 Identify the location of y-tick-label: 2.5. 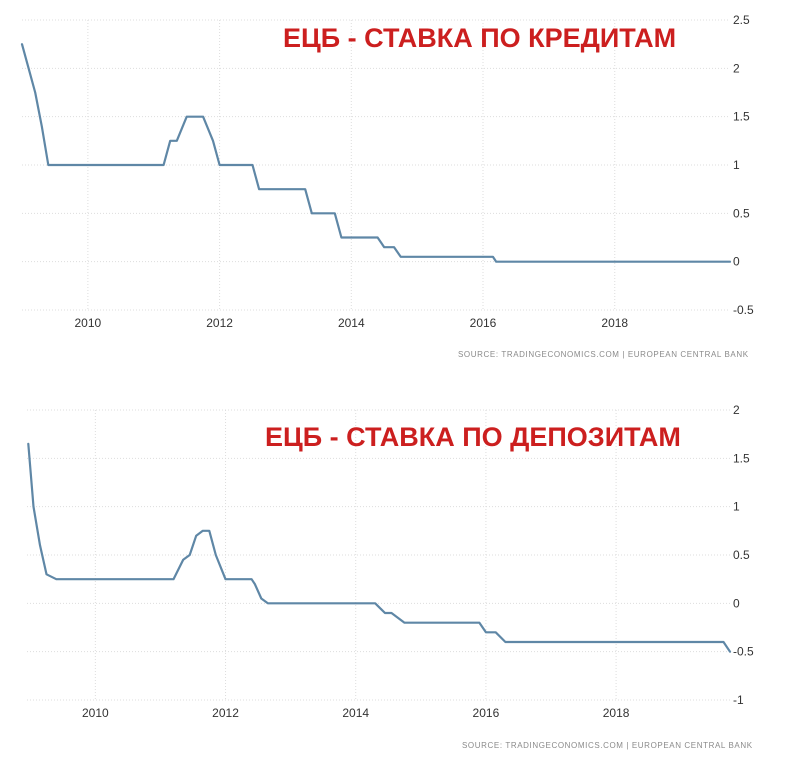
(741, 20).